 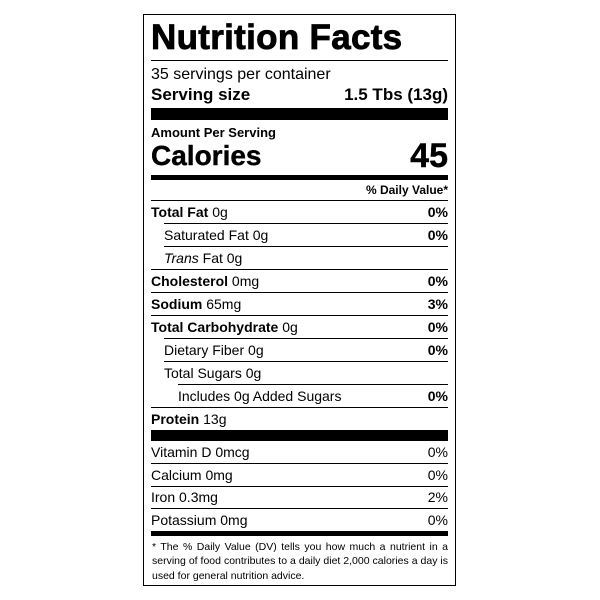 What do you see at coordinates (203, 373) in the screenshot?
I see `nutrient-name: Total Sugars` at bounding box center [203, 373].